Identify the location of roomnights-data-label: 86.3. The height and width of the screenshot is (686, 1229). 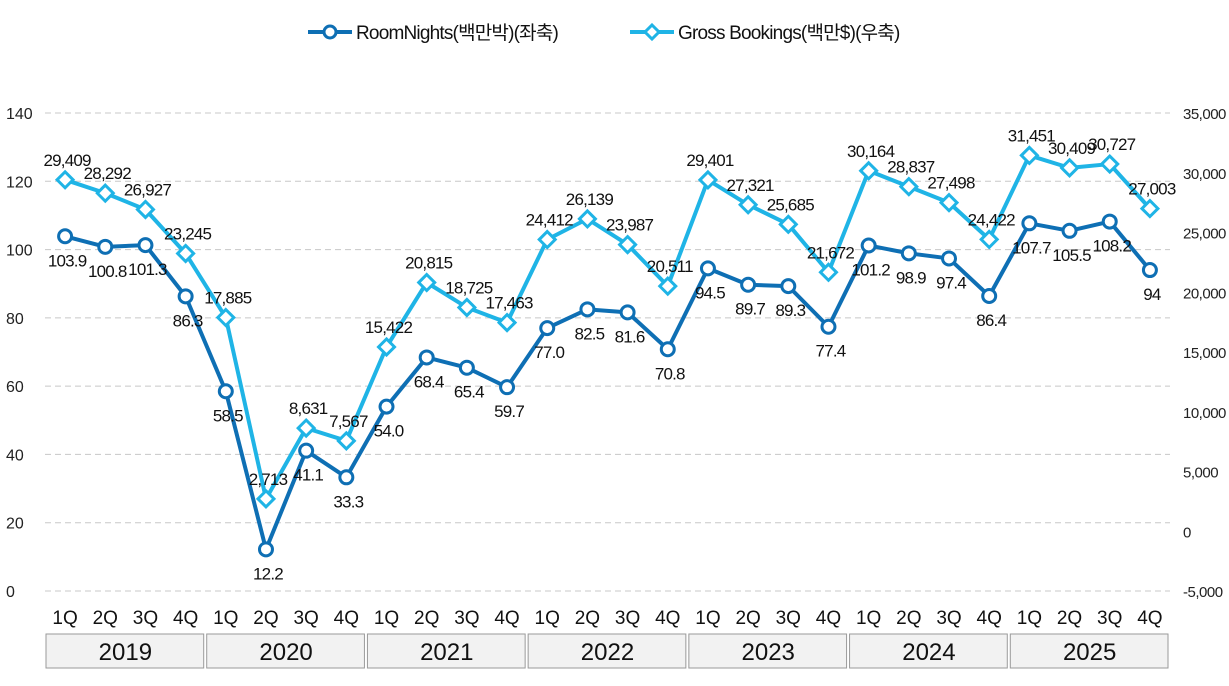
(188, 320).